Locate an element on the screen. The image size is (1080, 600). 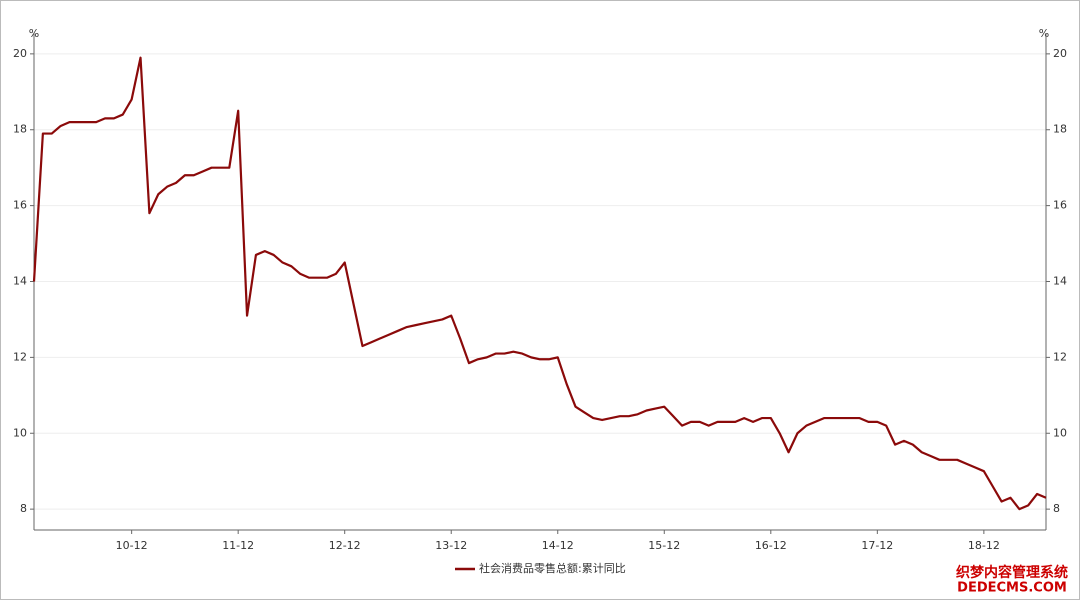
y2-tick-label: 14 is located at coordinates (1060, 281).